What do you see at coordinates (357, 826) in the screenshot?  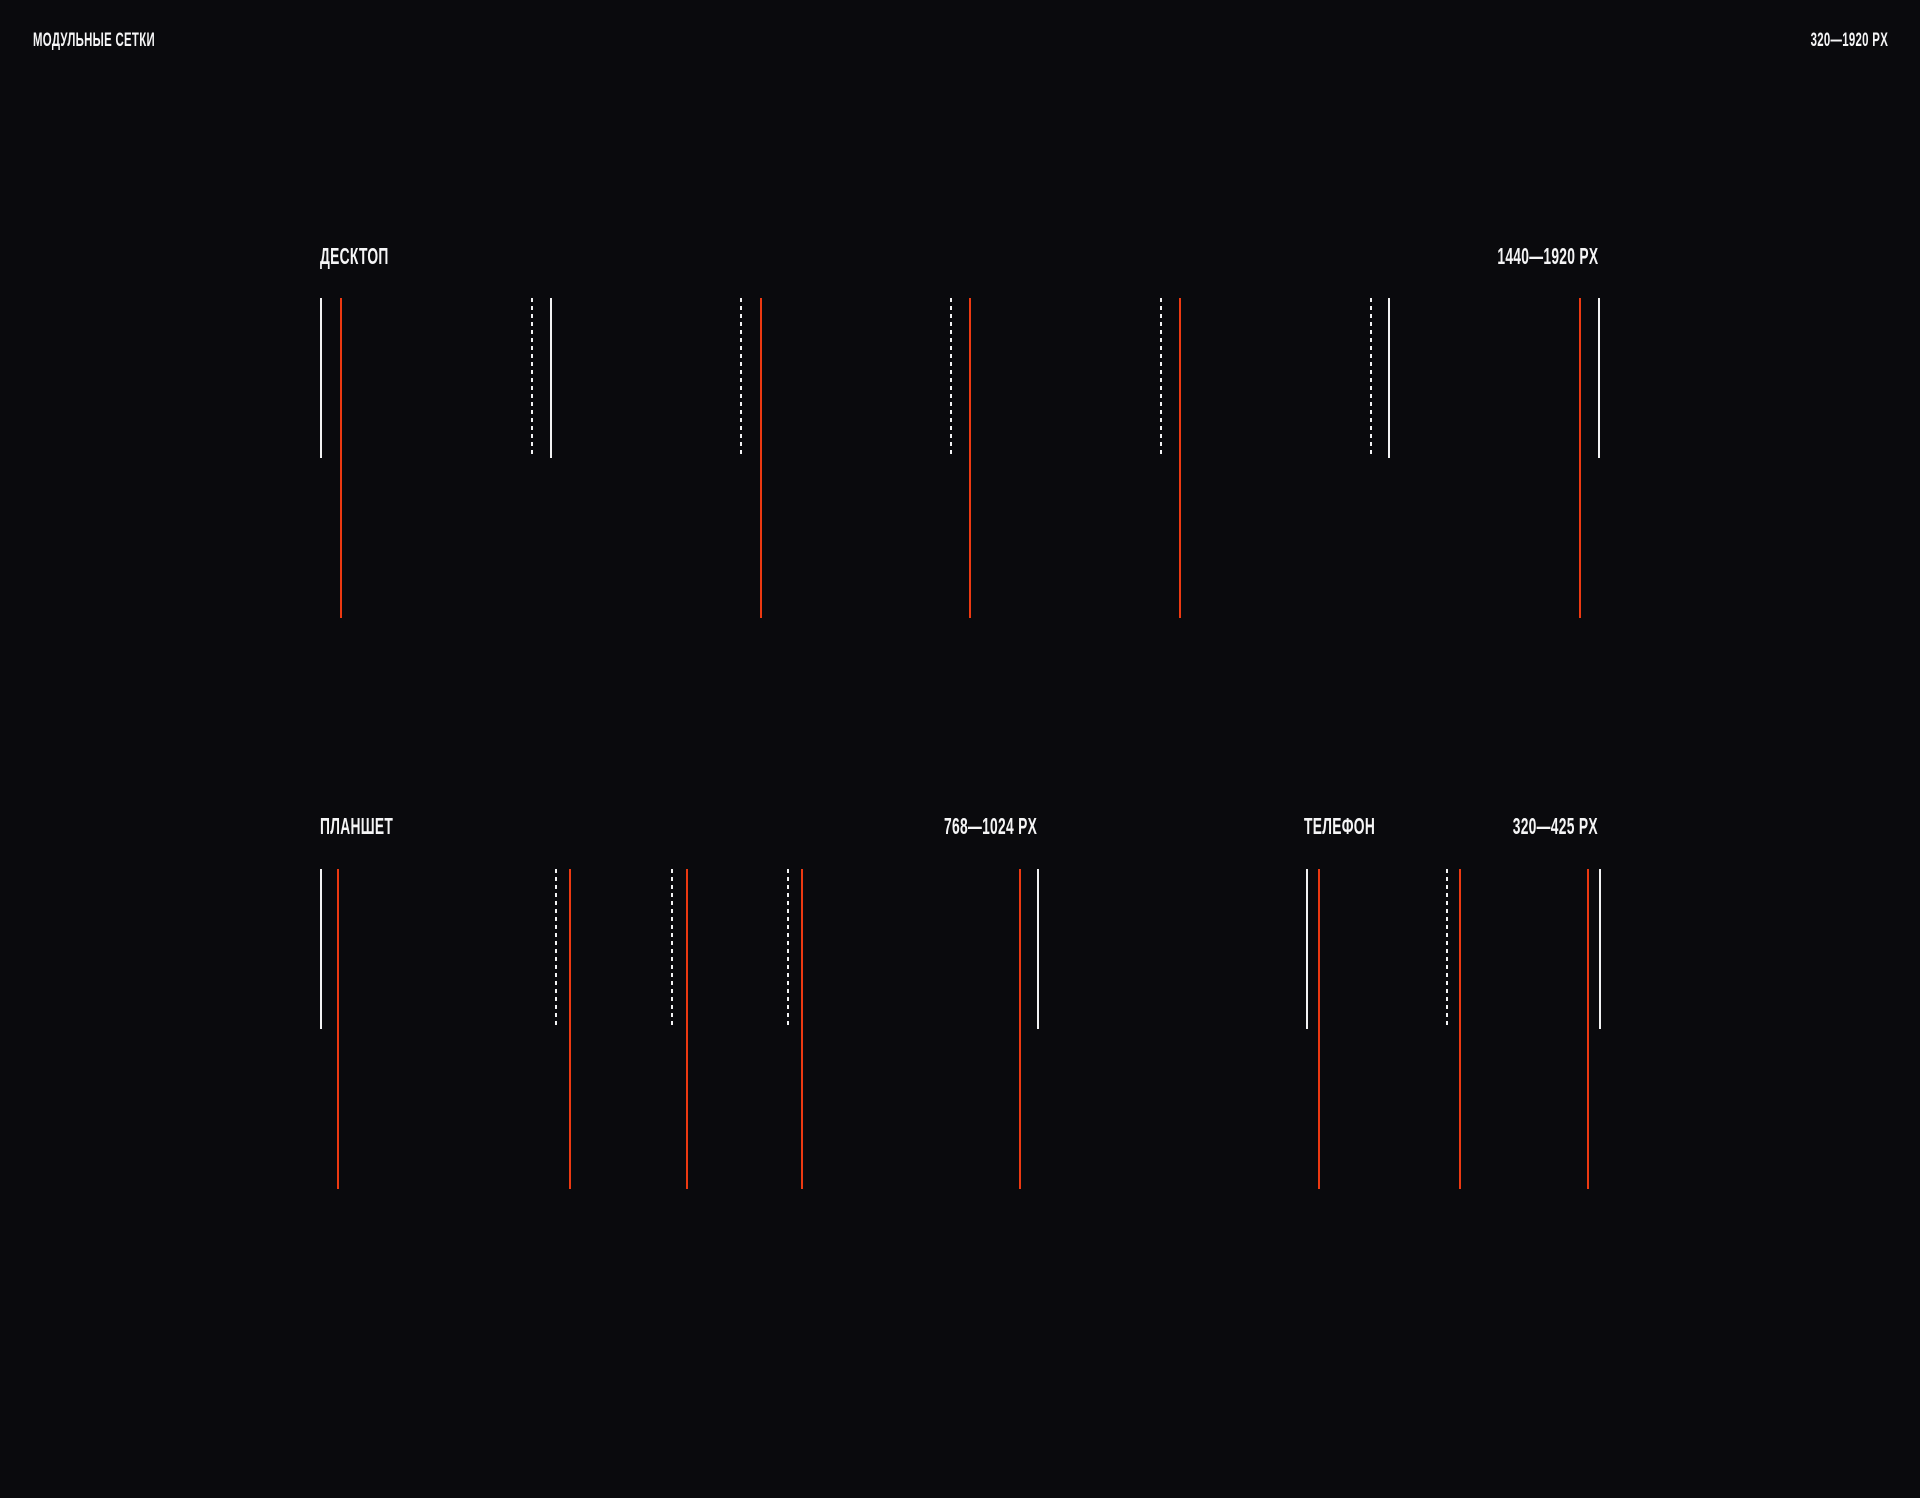 I see `section-tablet-label: ПЛАНШЕТ` at bounding box center [357, 826].